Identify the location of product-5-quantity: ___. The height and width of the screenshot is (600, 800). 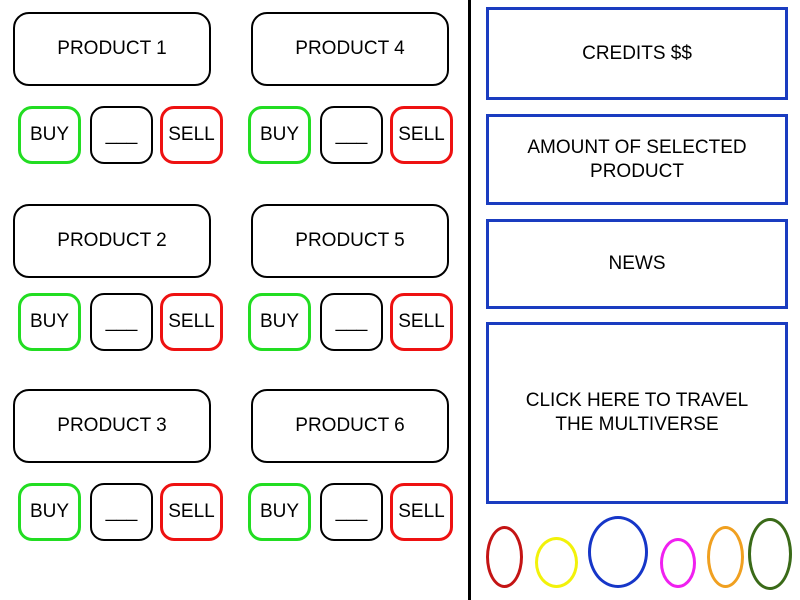
(351, 322).